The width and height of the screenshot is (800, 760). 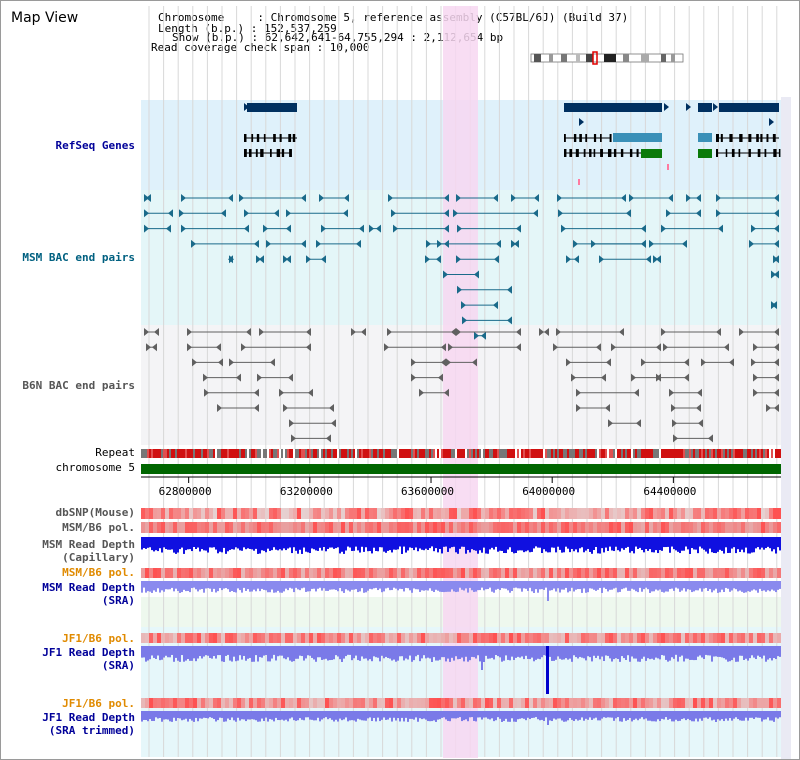 What do you see at coordinates (78, 385) in the screenshot?
I see `track-label-b6n-bac: B6N BAC end pairs` at bounding box center [78, 385].